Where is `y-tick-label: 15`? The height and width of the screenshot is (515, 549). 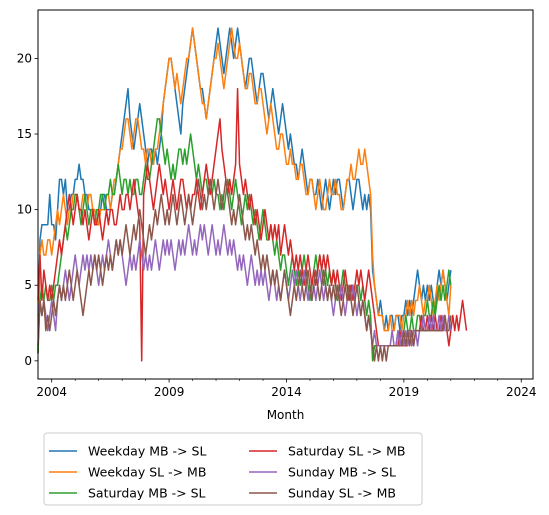 y-tick-label: 15 is located at coordinates (24, 134).